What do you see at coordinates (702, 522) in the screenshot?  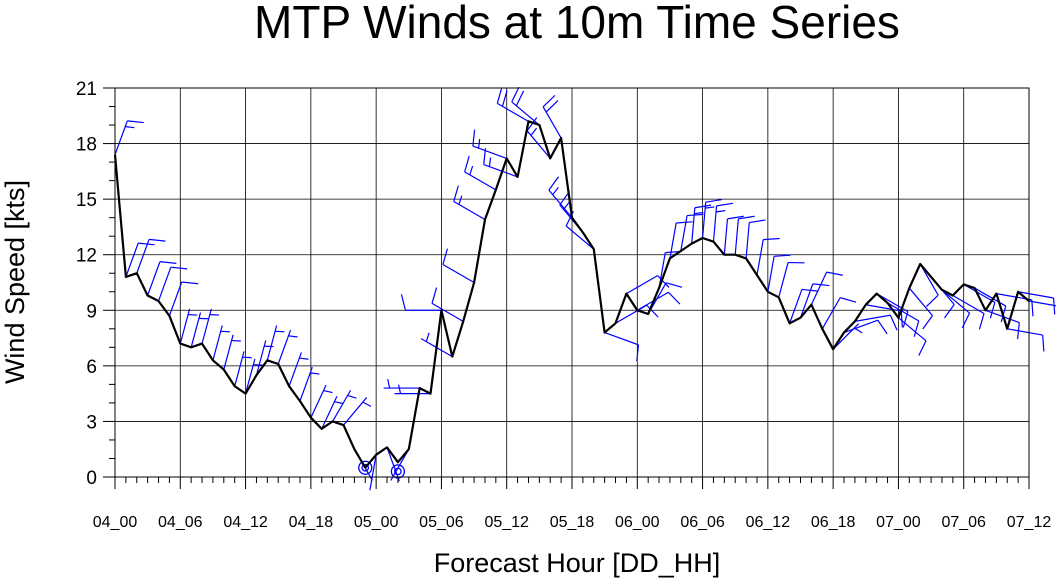 I see `x-tick-label: 06_06` at bounding box center [702, 522].